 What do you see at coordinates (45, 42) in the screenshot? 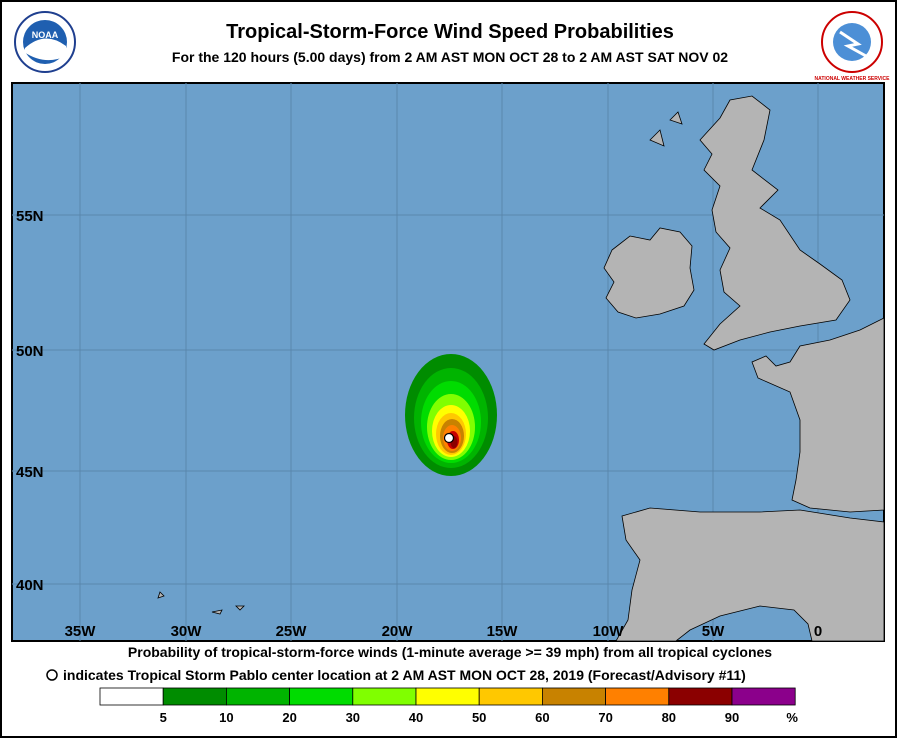
I see `noaa-logo: NOAA` at bounding box center [45, 42].